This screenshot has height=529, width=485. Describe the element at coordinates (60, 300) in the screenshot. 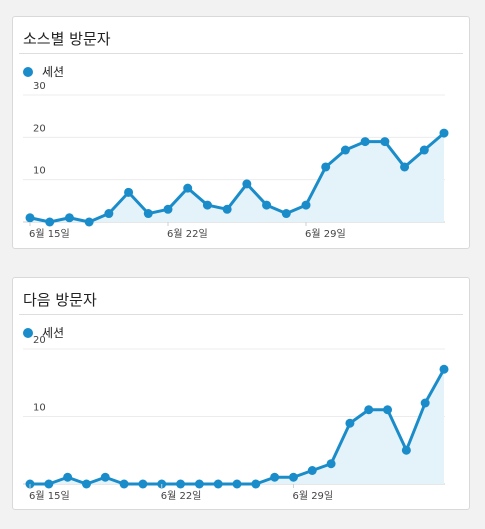

I see `card-title: 다음 방문자` at that location.